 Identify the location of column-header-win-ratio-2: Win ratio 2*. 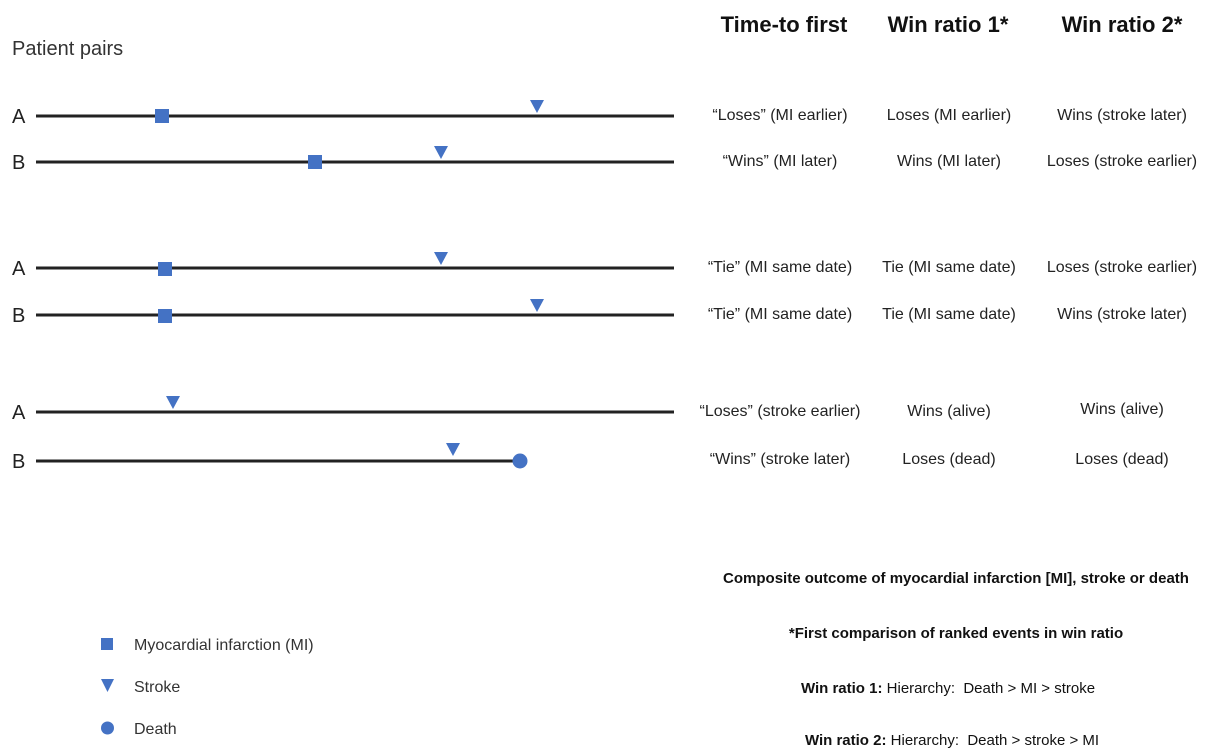
(1122, 24).